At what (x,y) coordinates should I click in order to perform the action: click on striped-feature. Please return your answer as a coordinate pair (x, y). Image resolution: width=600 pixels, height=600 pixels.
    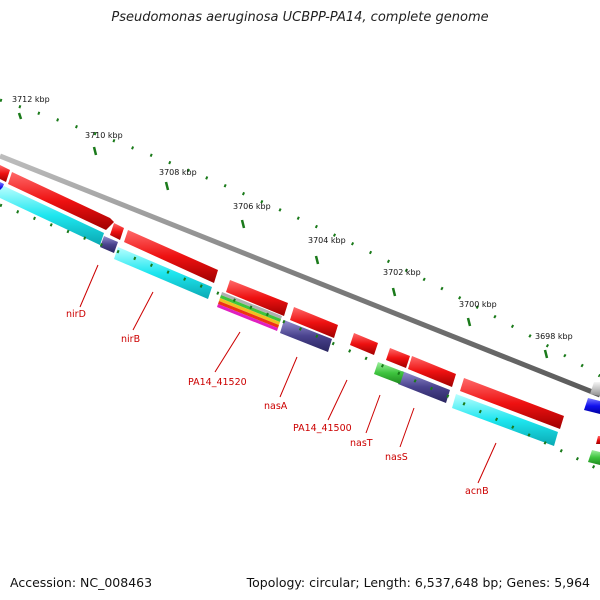
    Looking at the image, I should click on (249, 311).